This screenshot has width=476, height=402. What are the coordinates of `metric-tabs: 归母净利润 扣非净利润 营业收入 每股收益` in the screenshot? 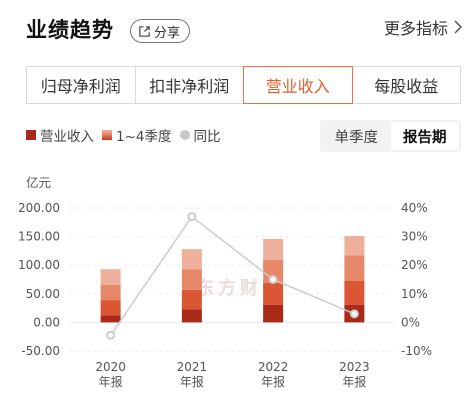 It's located at (243, 85).